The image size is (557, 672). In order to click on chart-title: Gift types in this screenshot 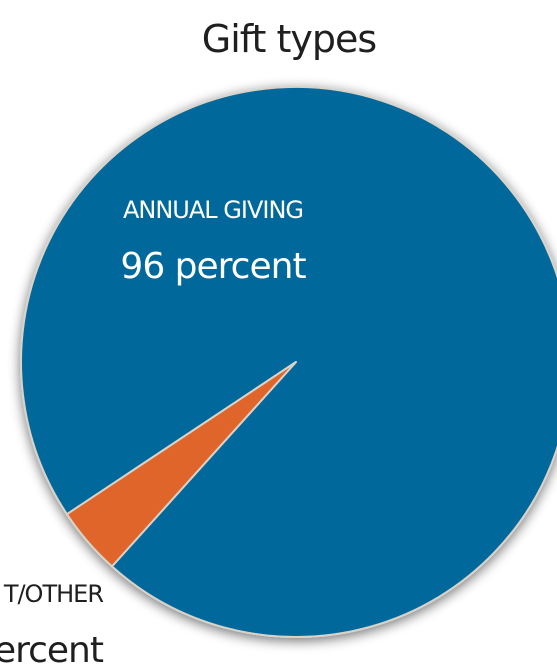, I will do `click(289, 39)`.